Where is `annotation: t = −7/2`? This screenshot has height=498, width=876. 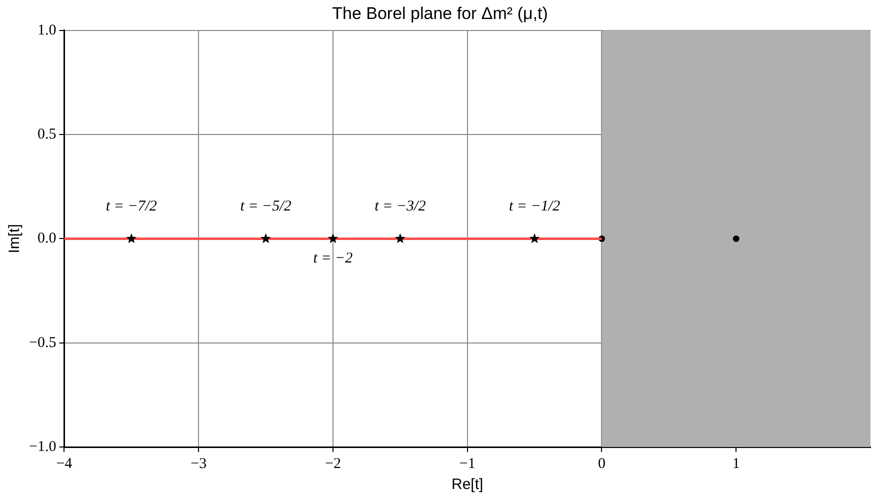 annotation: t = −7/2 is located at coordinates (132, 206).